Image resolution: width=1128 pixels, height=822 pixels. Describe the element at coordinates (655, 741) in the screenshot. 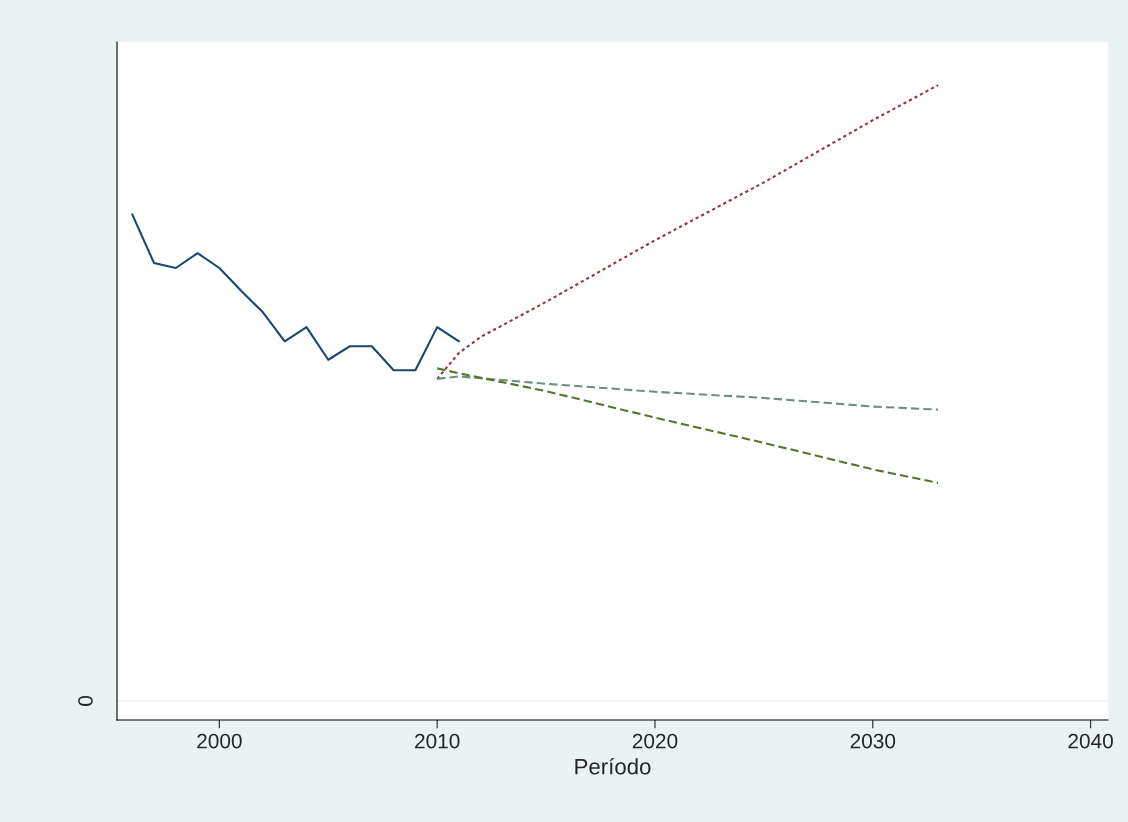

I see `x-tick-label: 2020` at that location.